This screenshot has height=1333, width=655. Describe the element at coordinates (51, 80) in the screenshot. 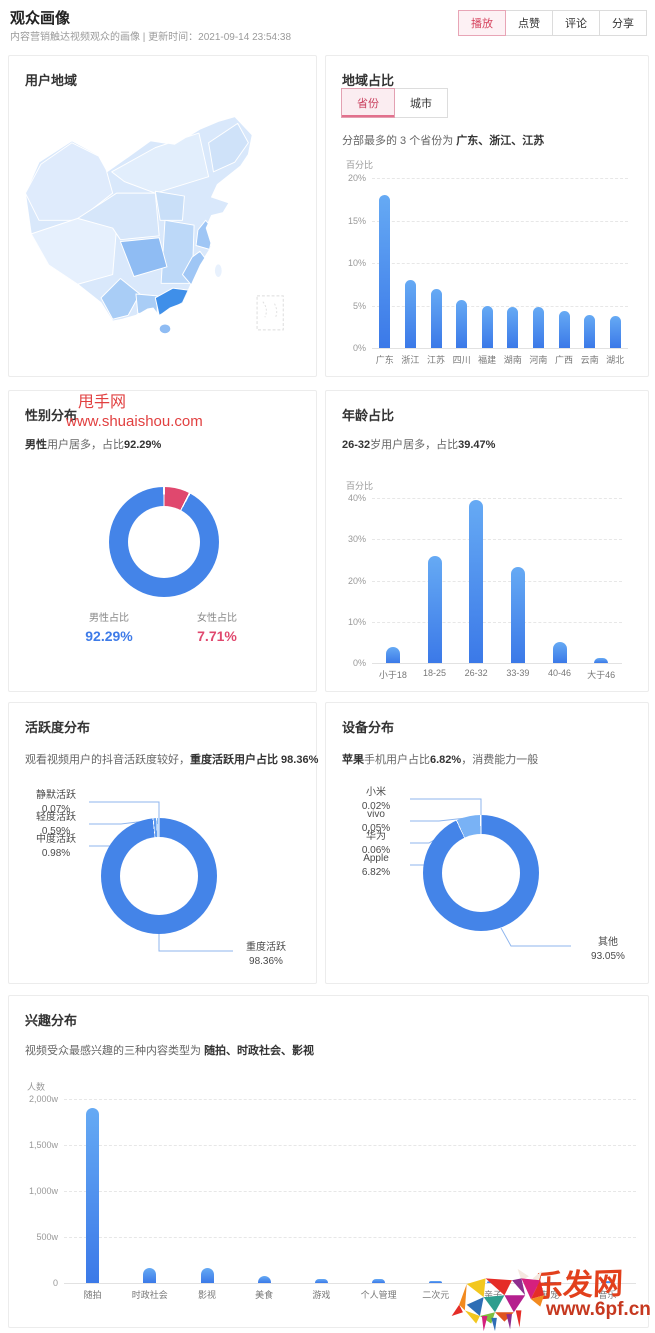

I see `panel-title: 用户地域` at that location.